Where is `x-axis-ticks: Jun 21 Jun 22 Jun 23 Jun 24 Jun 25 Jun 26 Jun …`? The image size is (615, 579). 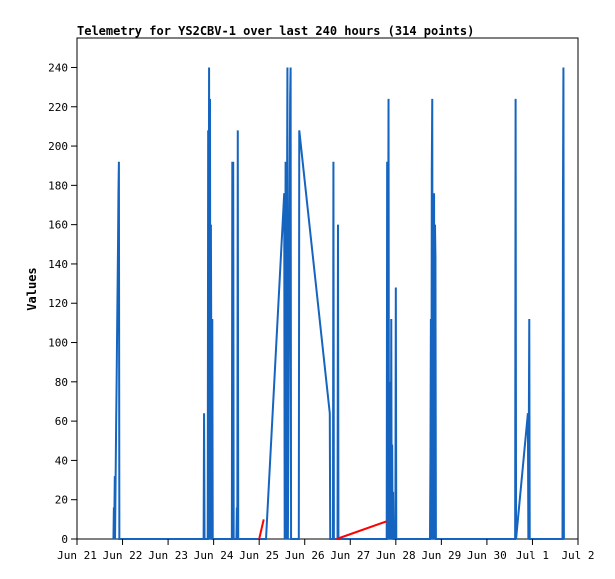
x-axis-ticks: Jun 21 Jun 22 Jun 23 Jun 24 Jun 25 Jun 26 Jun … is located at coordinates (326, 550).